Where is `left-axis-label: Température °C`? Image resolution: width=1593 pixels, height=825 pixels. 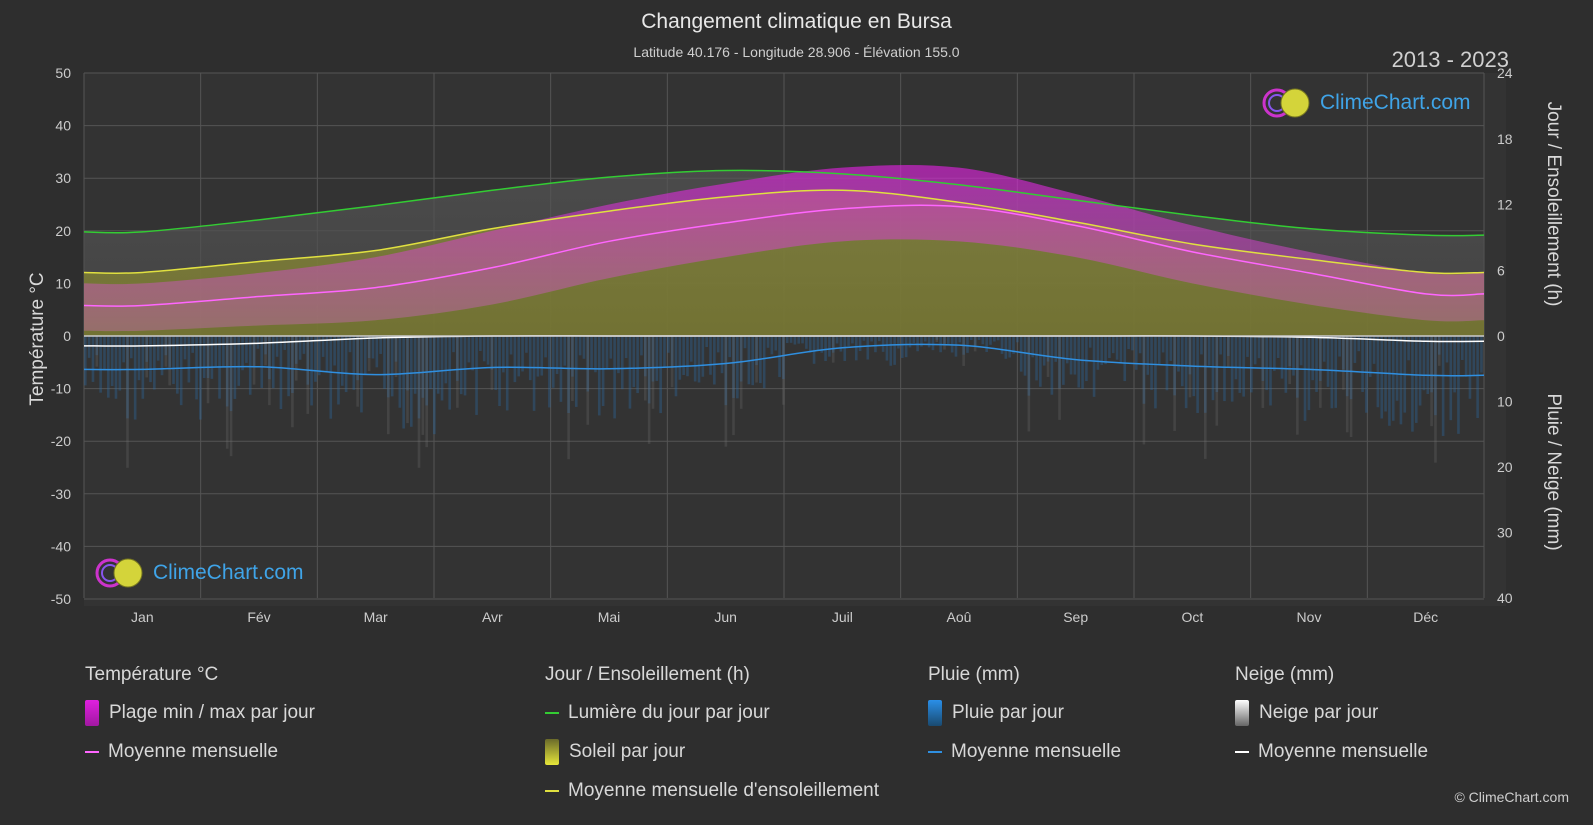
left-axis-label: Température °C is located at coordinates (37, 338).